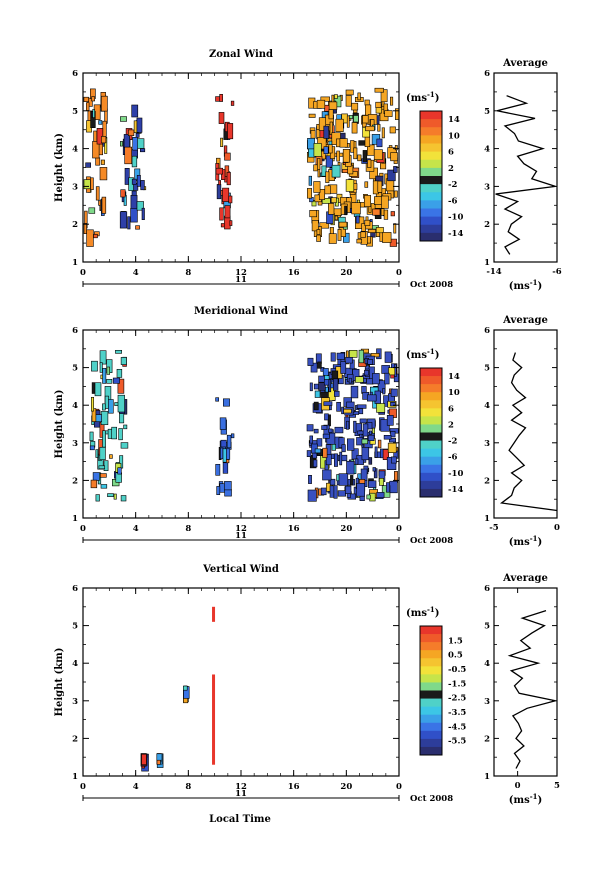 The image size is (611, 873). I want to click on colorbar-label: -1.5, so click(457, 684).